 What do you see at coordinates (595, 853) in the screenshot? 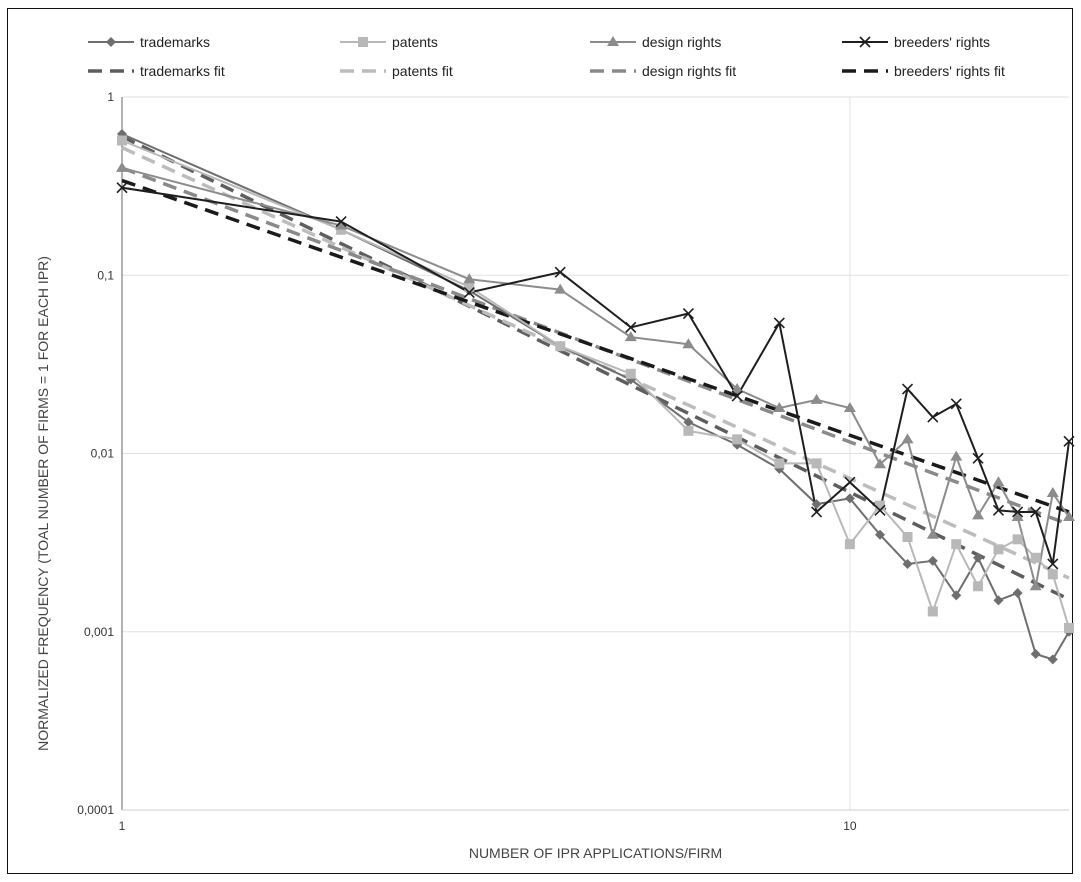
I see `x-axis-title: NUMBER OF IPR APPLICATIONS/FIRM` at bounding box center [595, 853].